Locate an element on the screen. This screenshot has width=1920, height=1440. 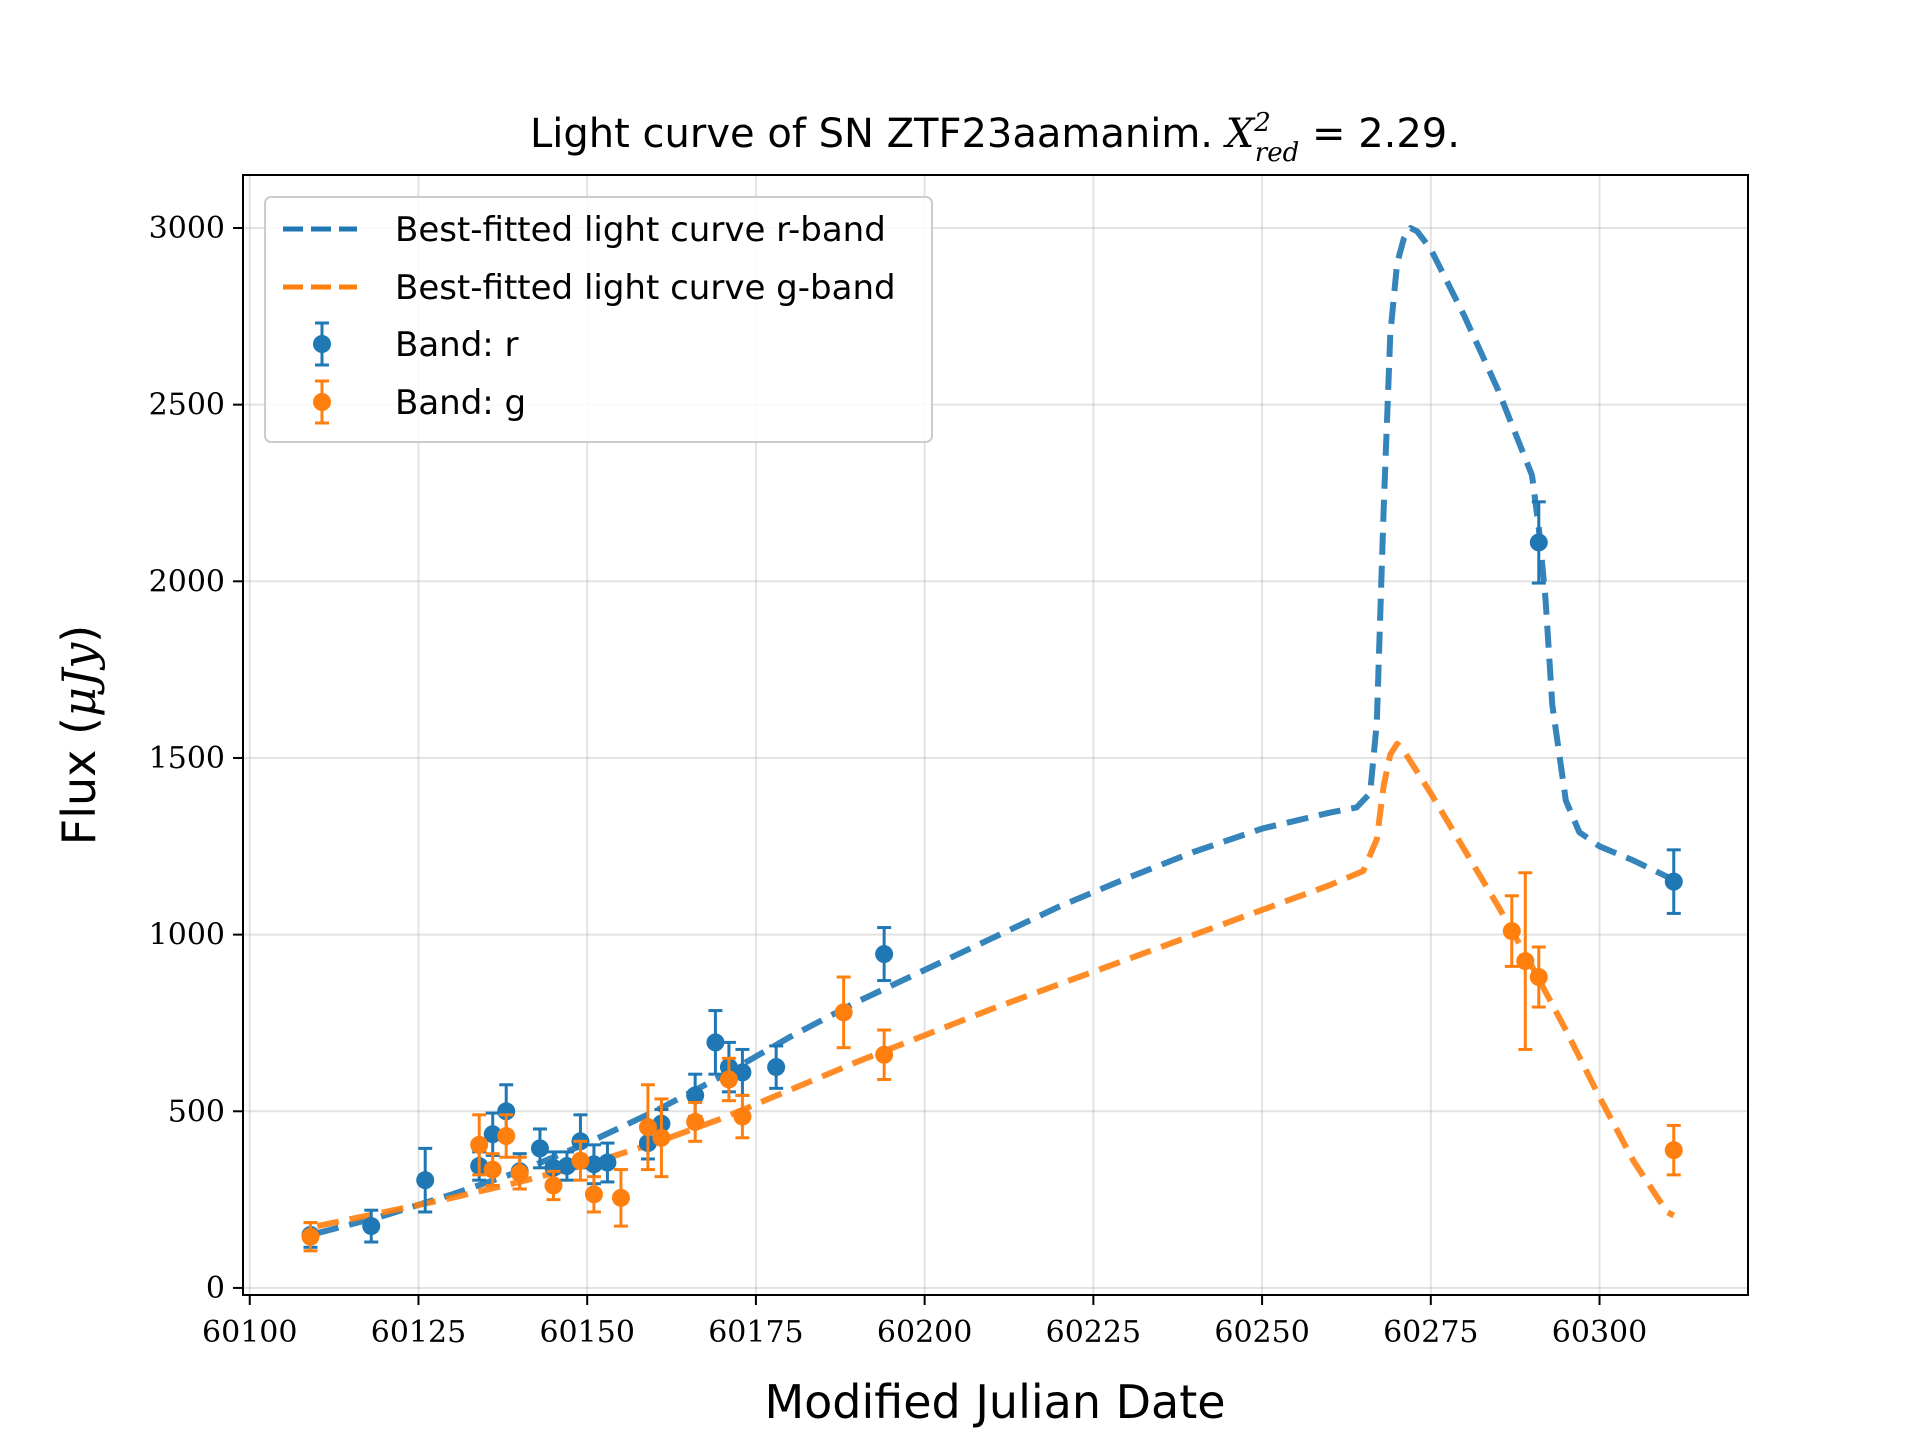
legend-box is located at coordinates (598, 319).